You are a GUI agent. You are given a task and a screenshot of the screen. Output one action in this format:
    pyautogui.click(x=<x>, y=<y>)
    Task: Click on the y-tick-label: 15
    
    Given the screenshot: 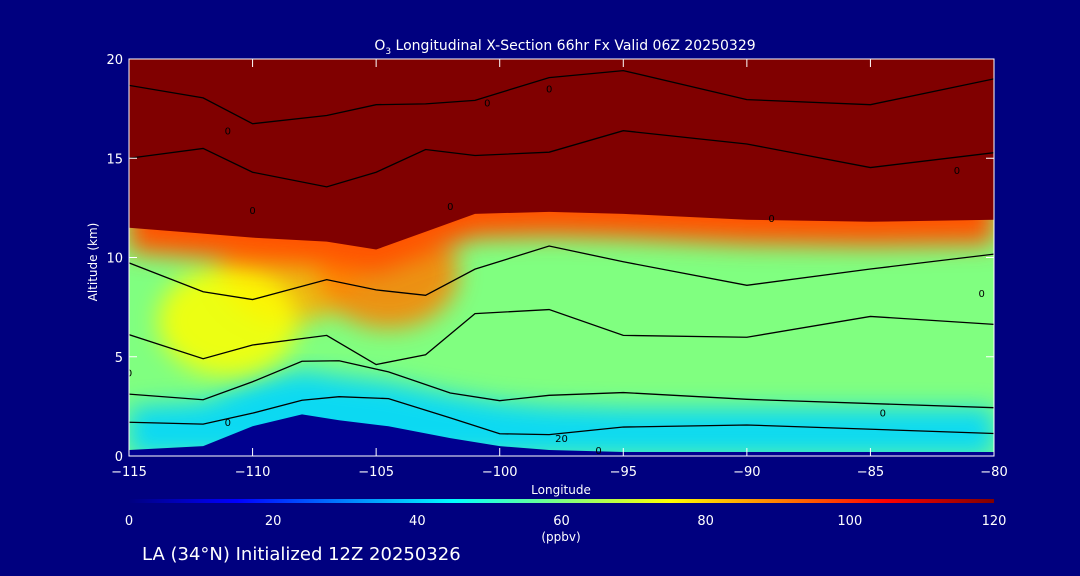 What is the action you would take?
    pyautogui.click(x=114, y=159)
    